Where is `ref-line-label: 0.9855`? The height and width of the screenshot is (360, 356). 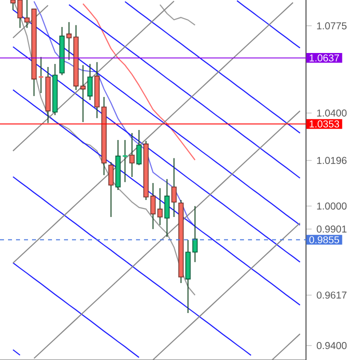
ref-line-label: 0.9855 is located at coordinates (324, 240).